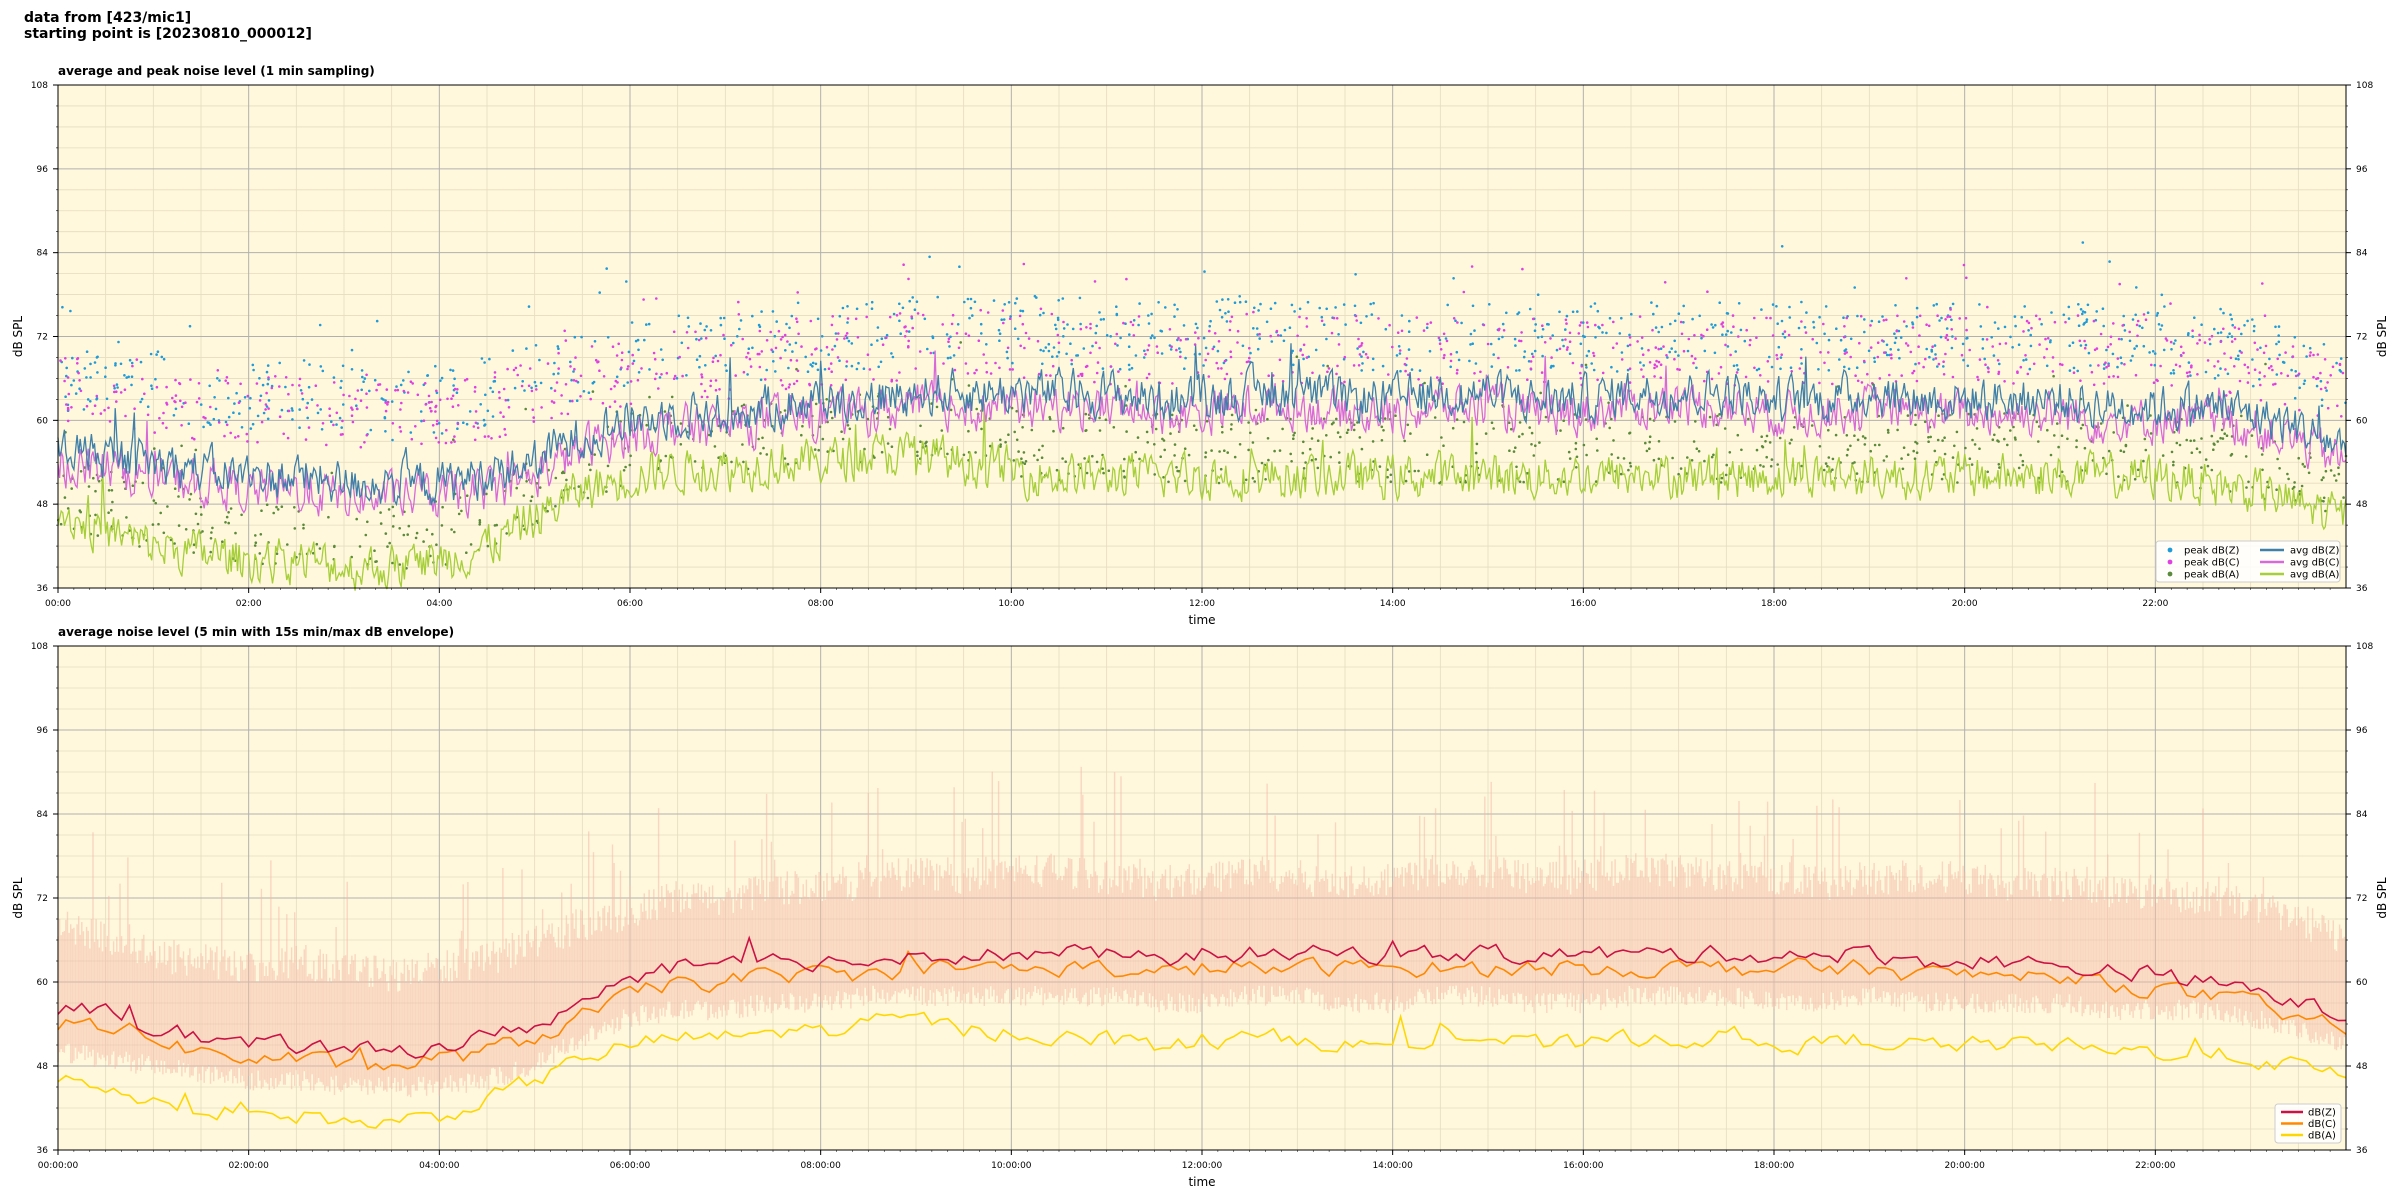 The image size is (2400, 1200). I want to click on x-tick-label: 06:00:00, so click(630, 1166).